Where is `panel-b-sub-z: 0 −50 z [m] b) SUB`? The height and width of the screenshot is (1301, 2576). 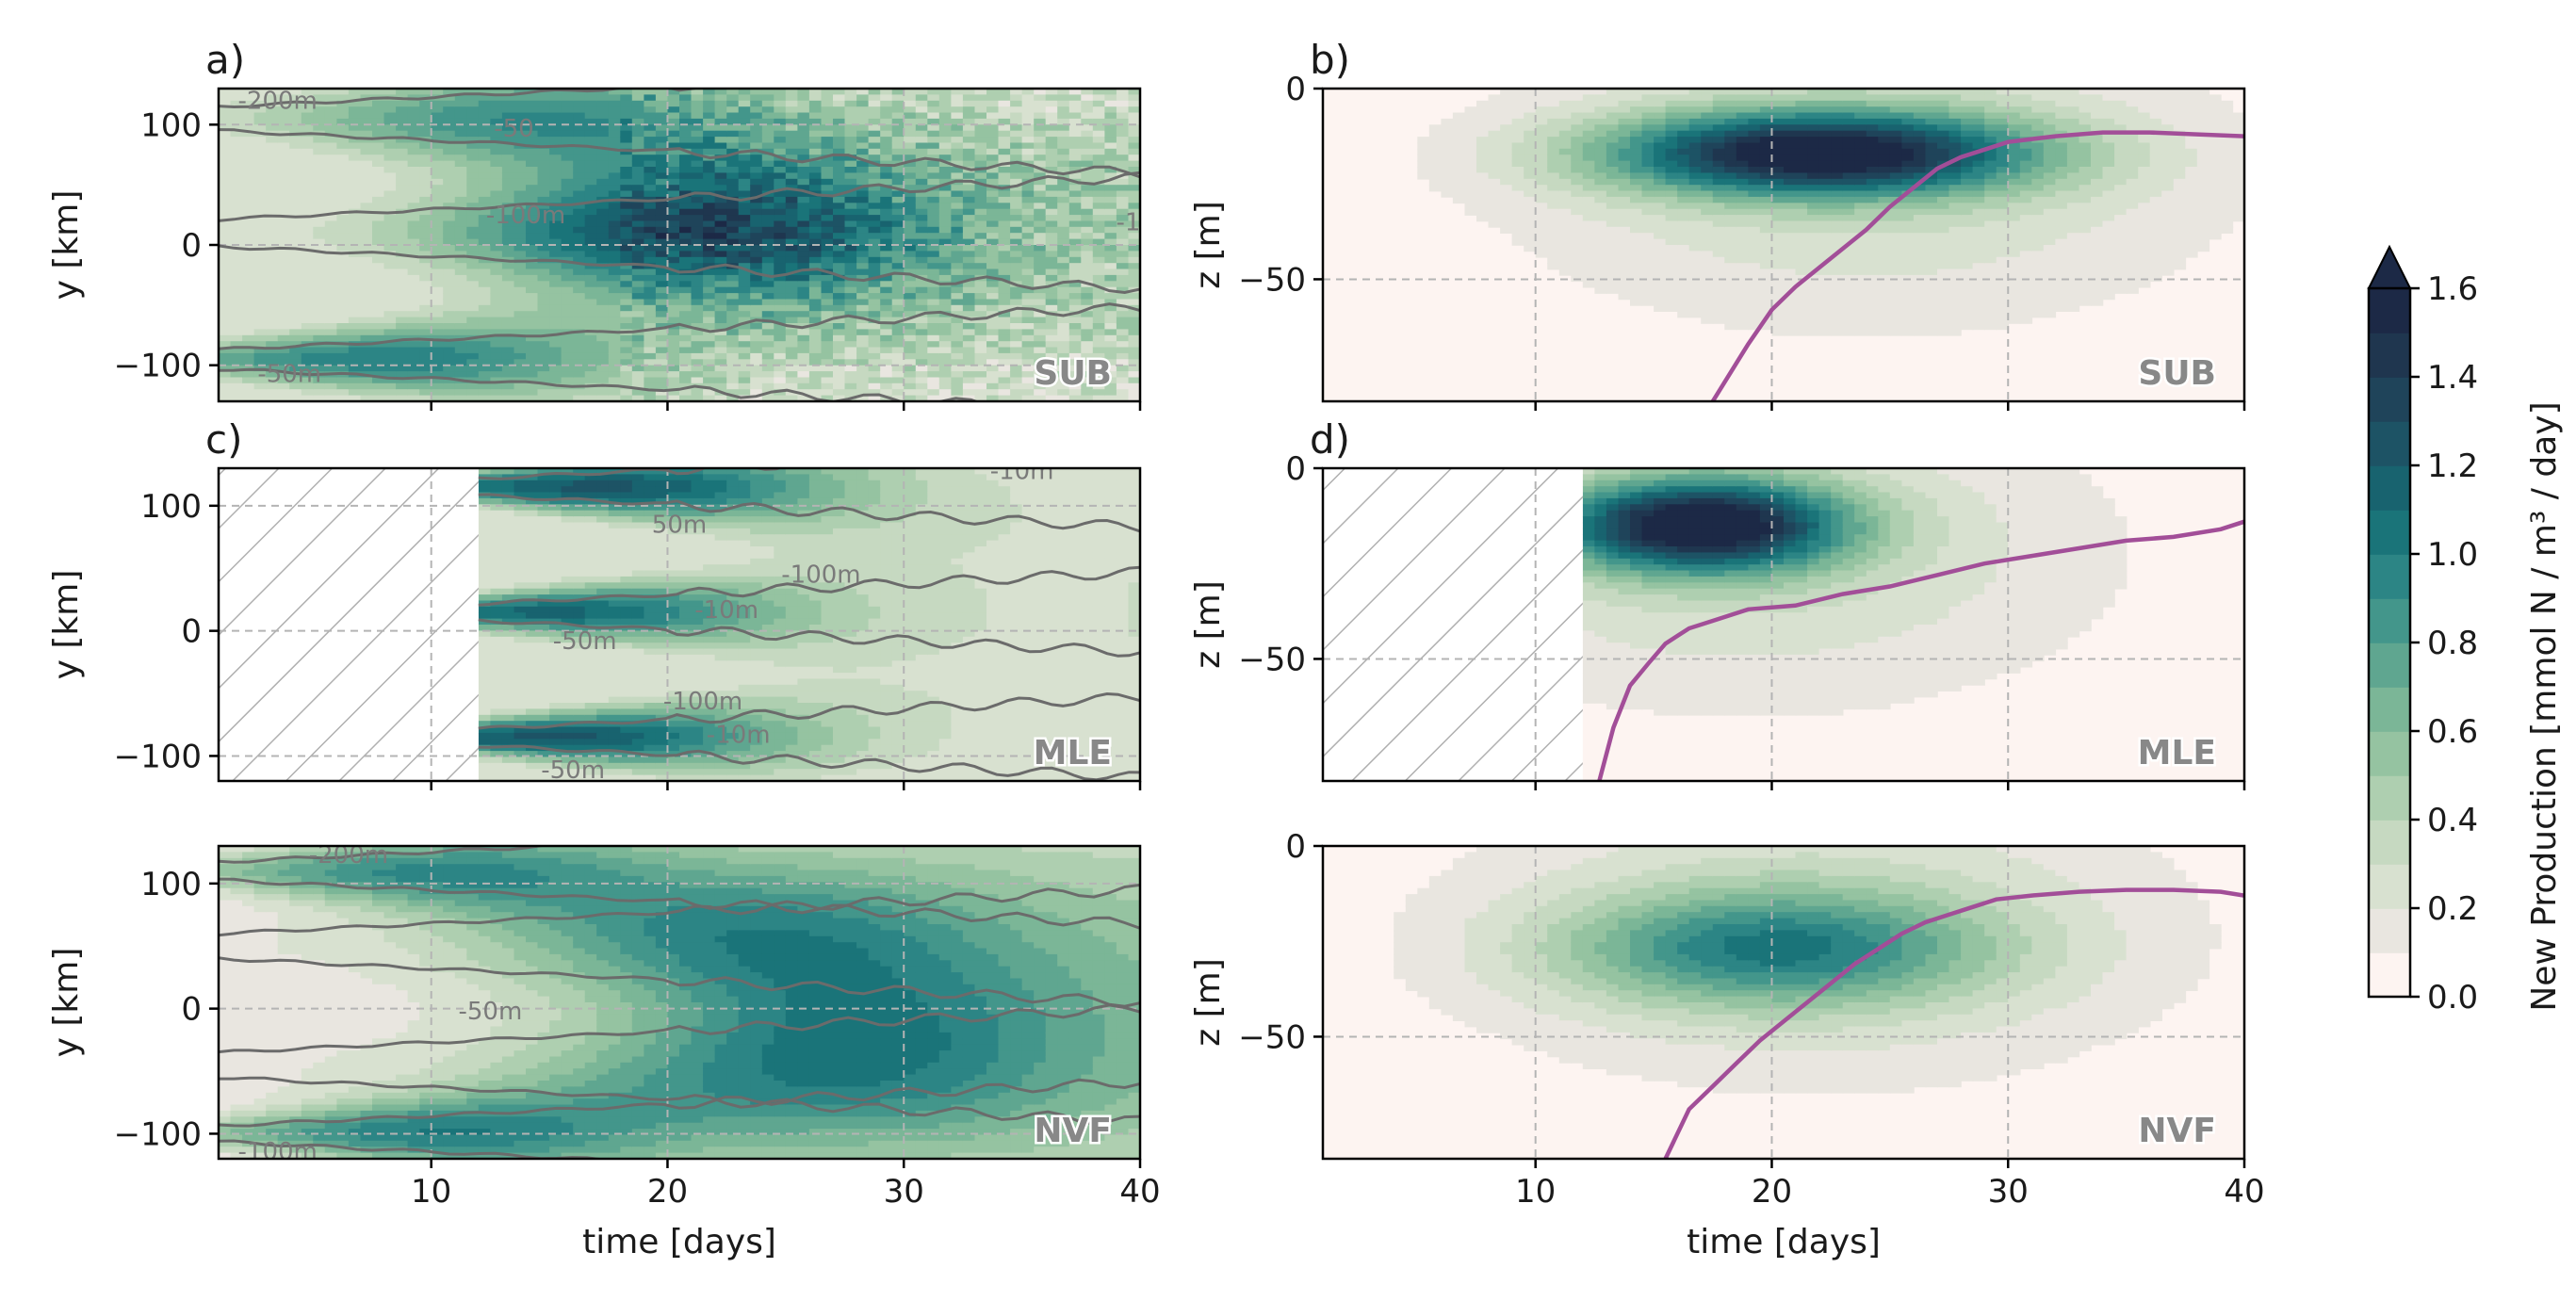
panel-b-sub-z: 0 −50 z [m] b) SUB is located at coordinates (1717, 224).